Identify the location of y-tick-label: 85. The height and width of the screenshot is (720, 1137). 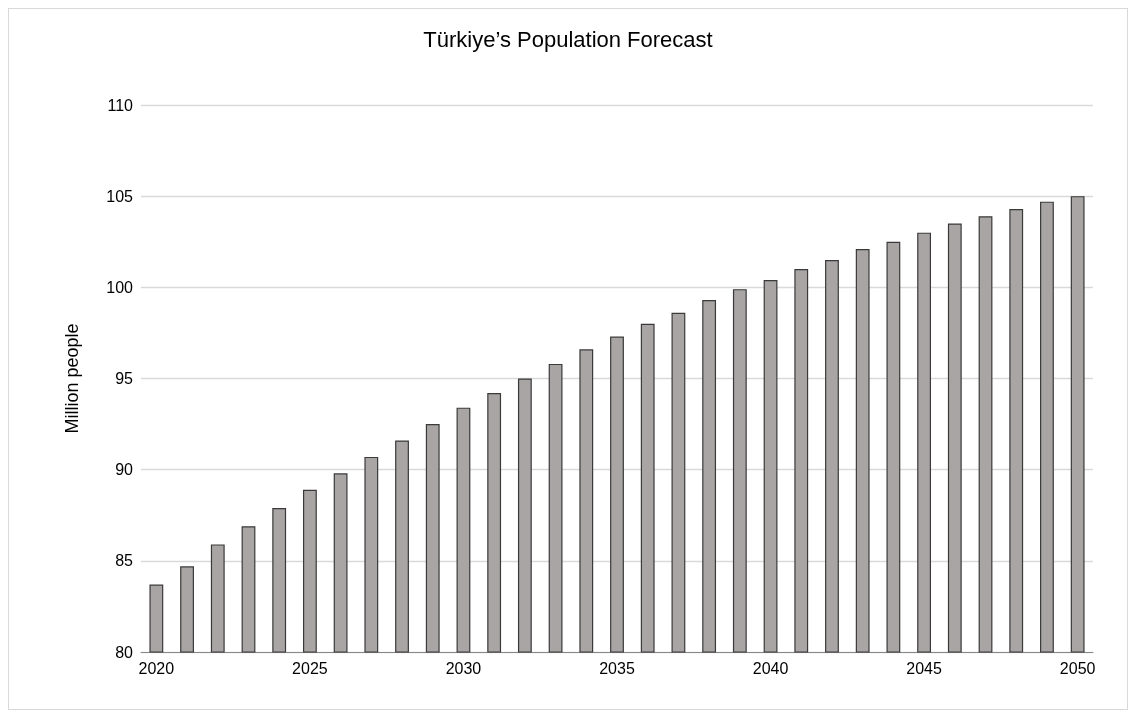
(124, 561).